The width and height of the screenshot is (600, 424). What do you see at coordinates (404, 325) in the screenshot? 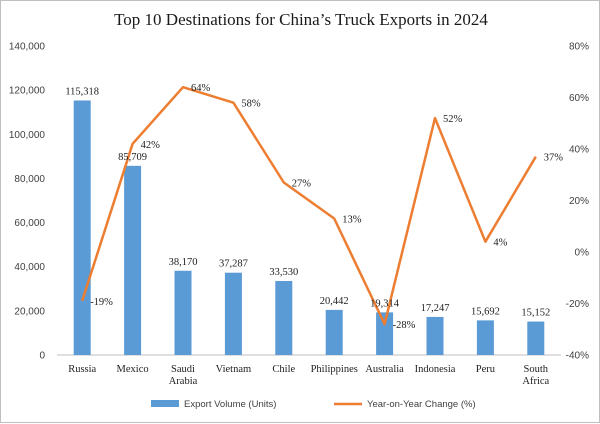
I see `line-value-label: -28%` at bounding box center [404, 325].